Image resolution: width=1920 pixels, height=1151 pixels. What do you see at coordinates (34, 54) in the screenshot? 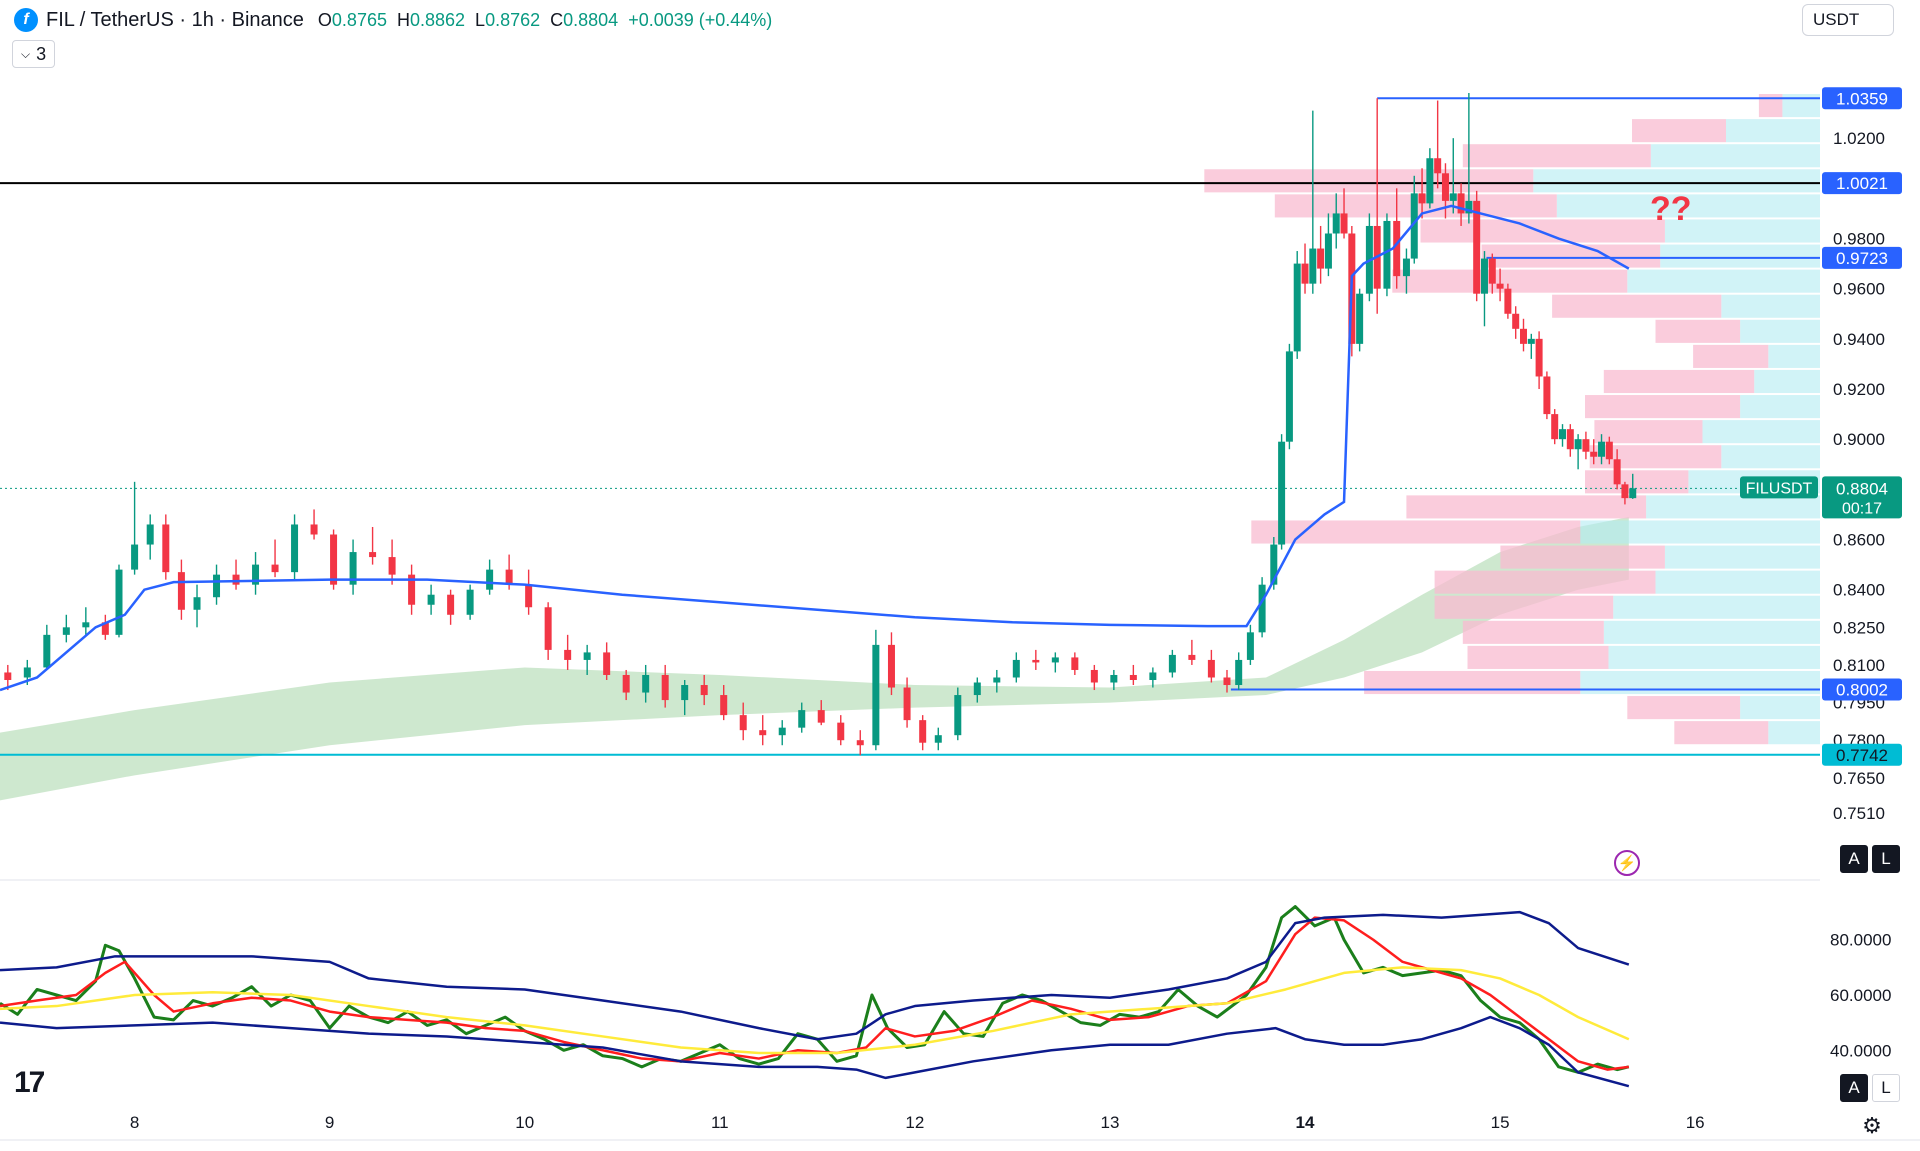
I see `indicators-toggle: ⌵ 3` at bounding box center [34, 54].